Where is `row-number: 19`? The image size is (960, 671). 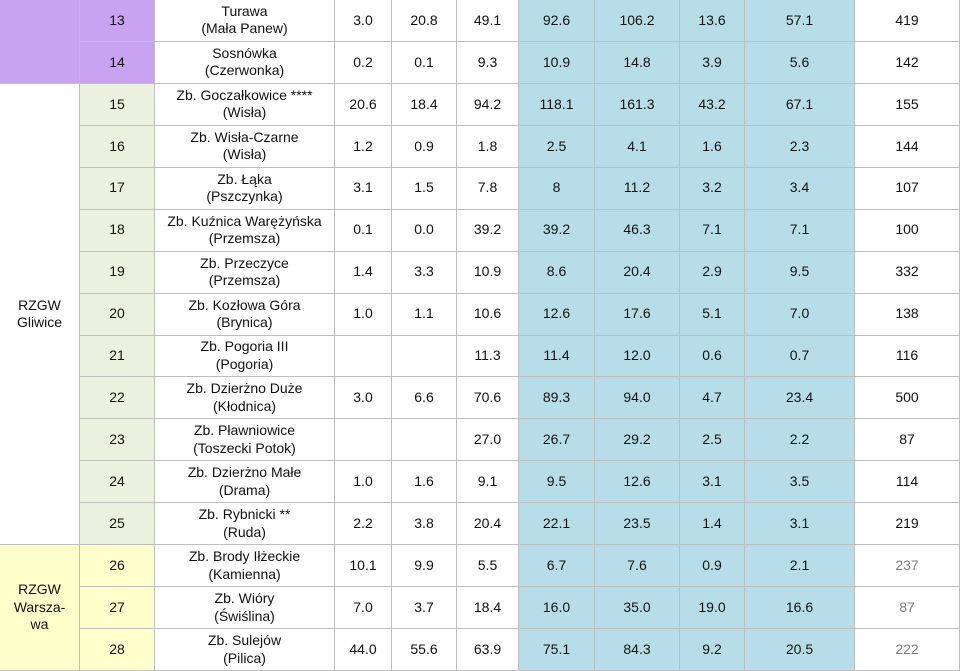 row-number: 19 is located at coordinates (117, 272).